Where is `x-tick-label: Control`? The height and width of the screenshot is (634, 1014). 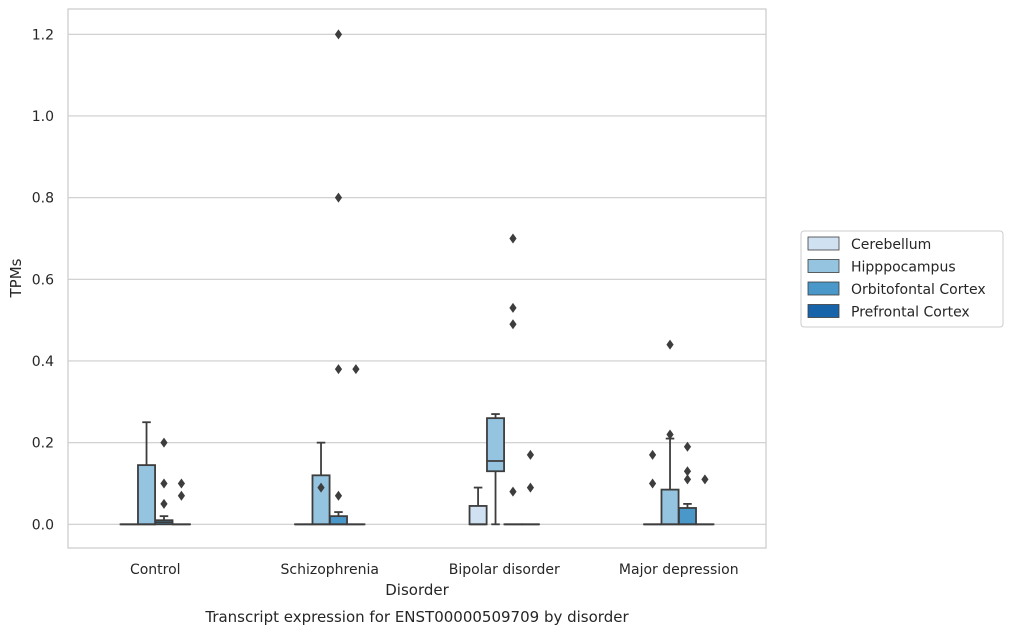
x-tick-label: Control is located at coordinates (155, 570).